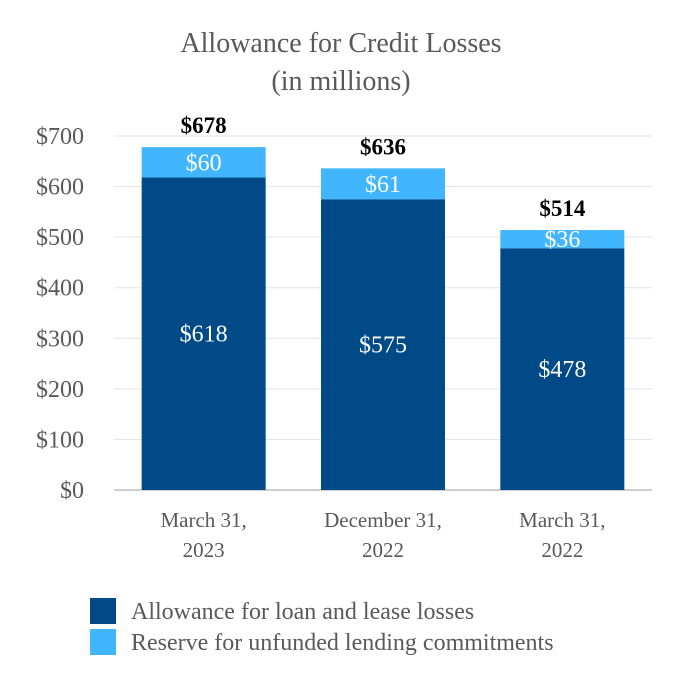 Image resolution: width=682 pixels, height=700 pixels. I want to click on bar-segment-label: $575, so click(383, 346).